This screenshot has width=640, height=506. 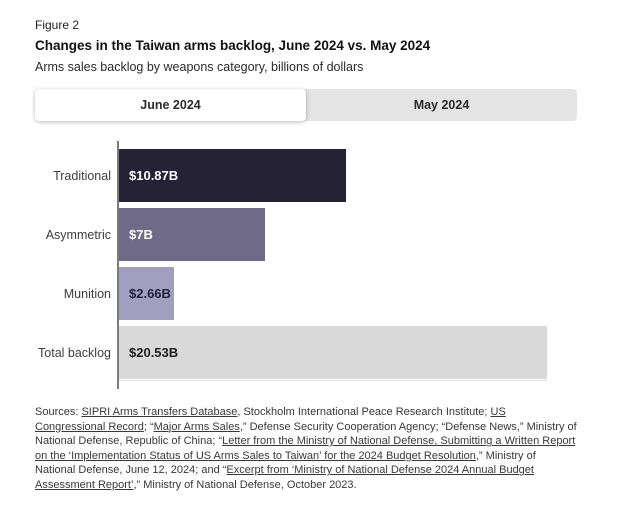 What do you see at coordinates (192, 234) in the screenshot?
I see `bar-asymmetric: $7B` at bounding box center [192, 234].